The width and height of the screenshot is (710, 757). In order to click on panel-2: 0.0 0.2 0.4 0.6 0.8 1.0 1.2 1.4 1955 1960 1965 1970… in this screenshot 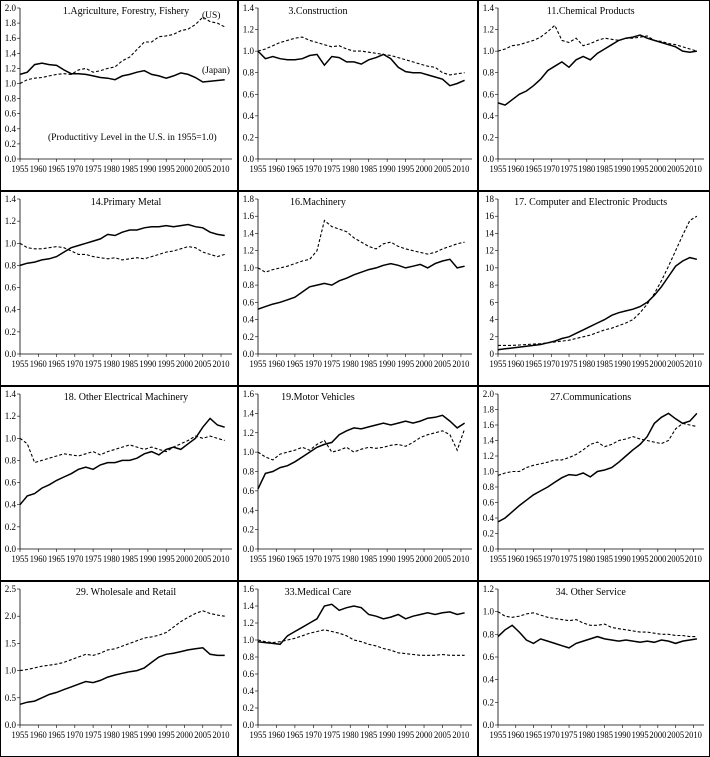, I will do `click(358, 95)`.